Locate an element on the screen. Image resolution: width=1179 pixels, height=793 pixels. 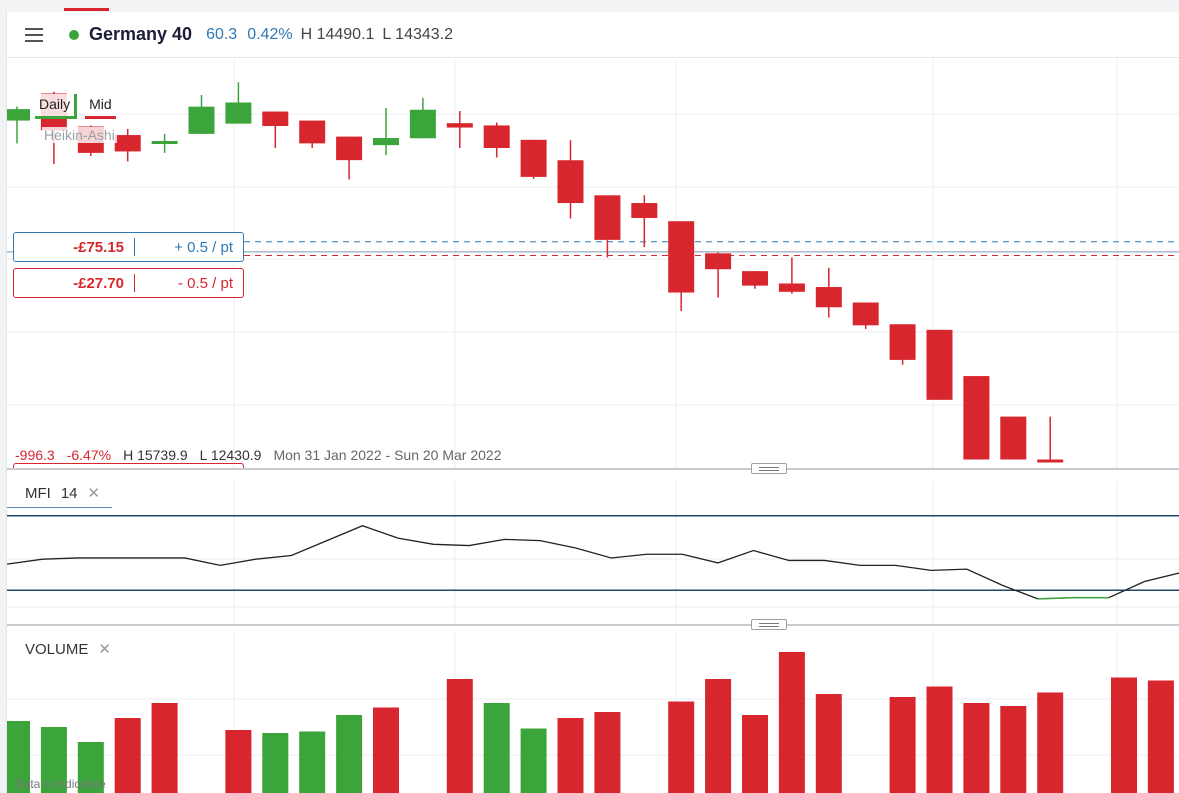
mfi-line is located at coordinates (593, 562).